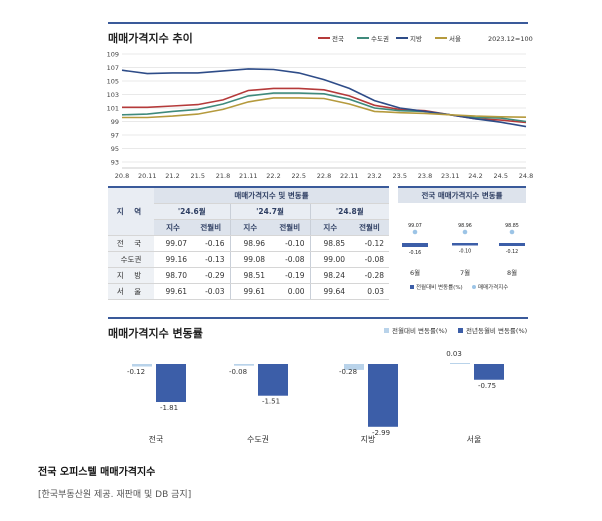  What do you see at coordinates (462, 187) in the screenshot?
I see `mini-chart-top-rule` at bounding box center [462, 187].